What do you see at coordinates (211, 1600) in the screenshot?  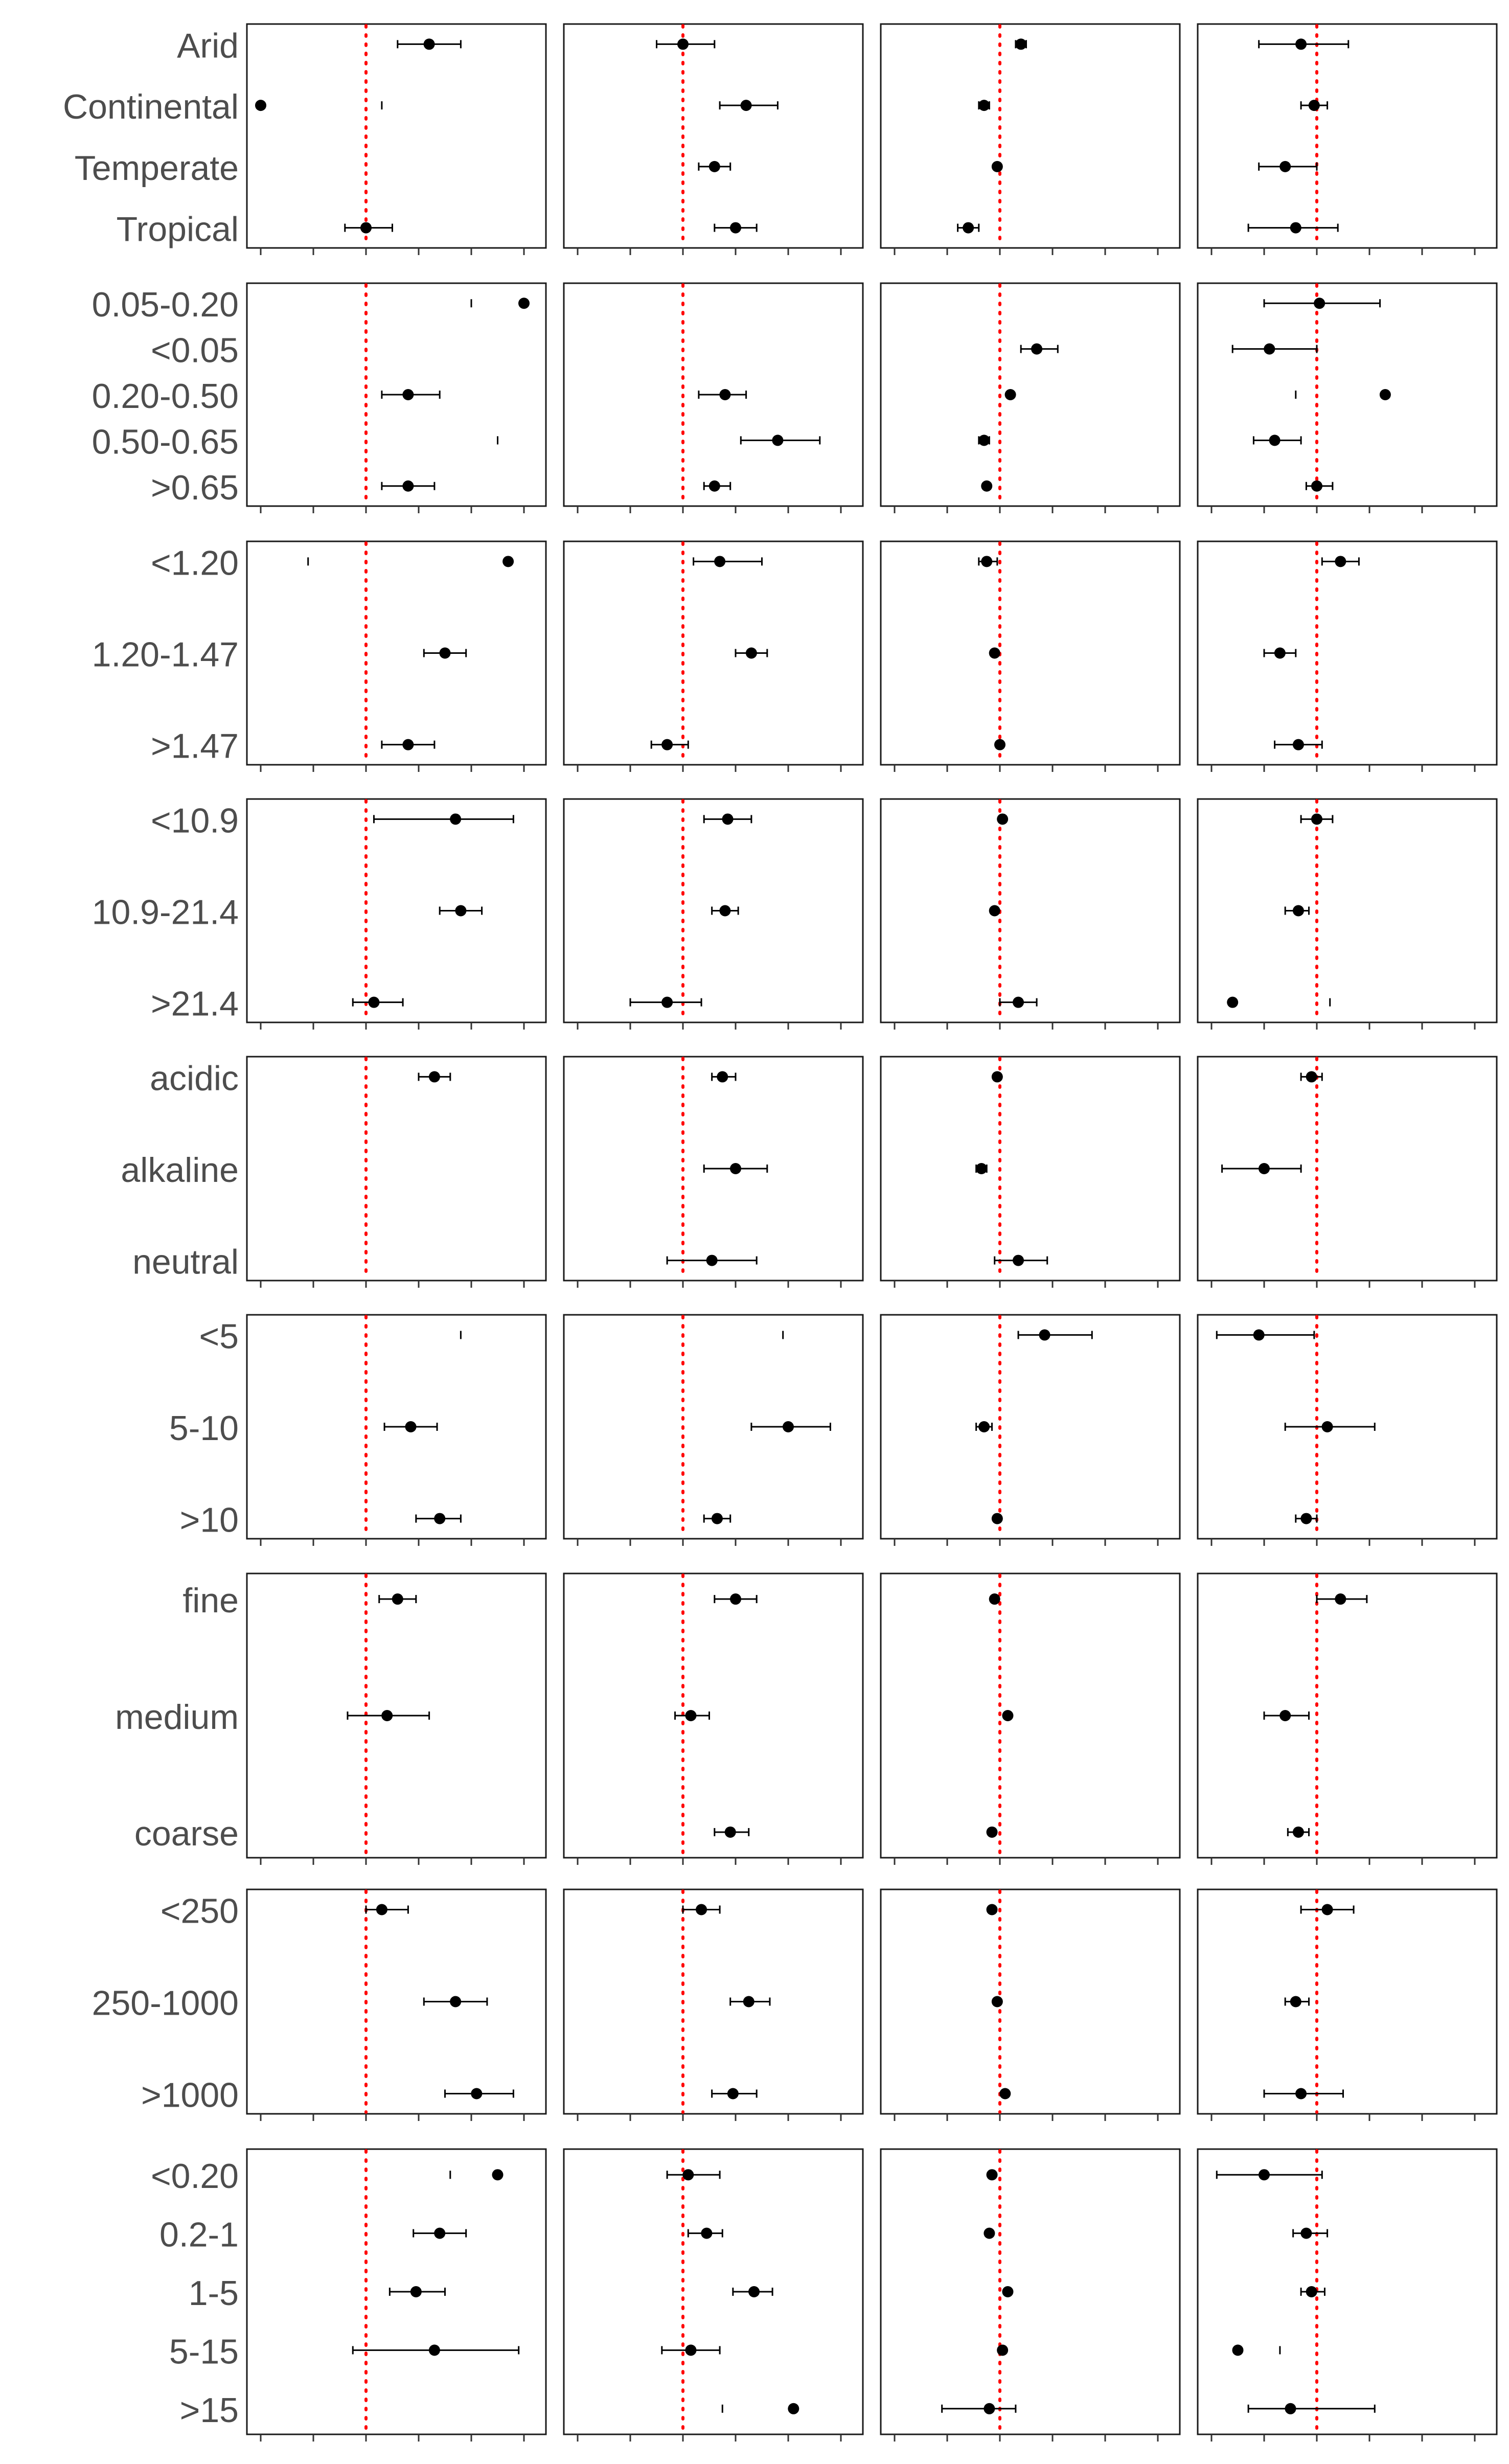 I see `category-label: fine` at bounding box center [211, 1600].